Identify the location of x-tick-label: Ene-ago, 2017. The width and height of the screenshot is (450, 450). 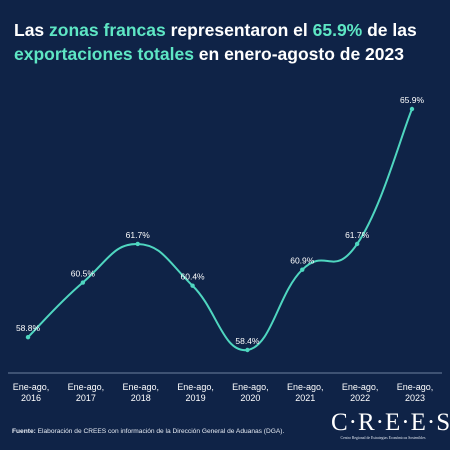
(86, 392).